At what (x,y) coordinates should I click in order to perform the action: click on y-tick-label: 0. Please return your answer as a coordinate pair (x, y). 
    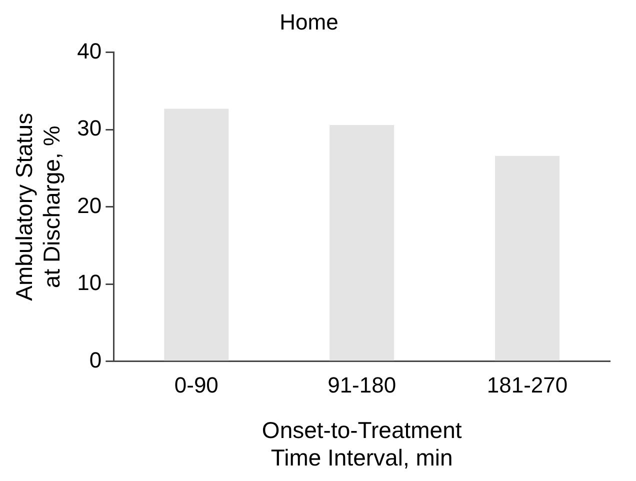
    Looking at the image, I should click on (95, 359).